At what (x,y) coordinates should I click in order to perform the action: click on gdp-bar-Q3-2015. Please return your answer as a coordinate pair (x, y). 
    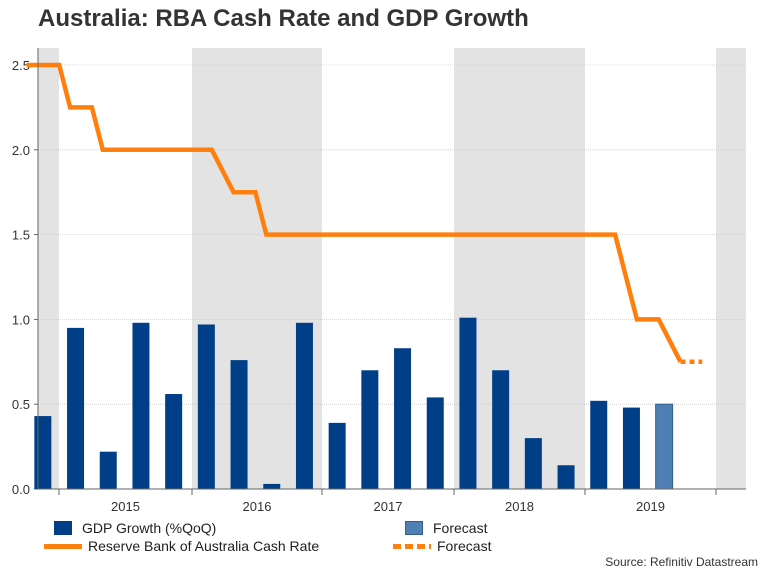
    Looking at the image, I should click on (141, 405).